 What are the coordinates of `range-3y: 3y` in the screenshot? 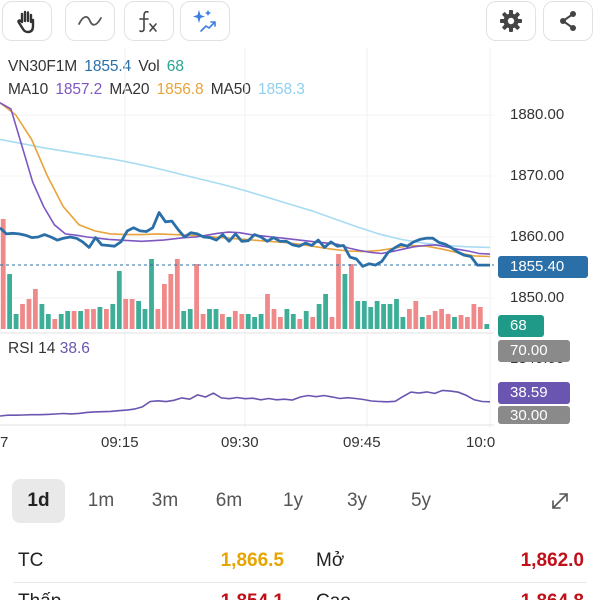 It's located at (357, 500).